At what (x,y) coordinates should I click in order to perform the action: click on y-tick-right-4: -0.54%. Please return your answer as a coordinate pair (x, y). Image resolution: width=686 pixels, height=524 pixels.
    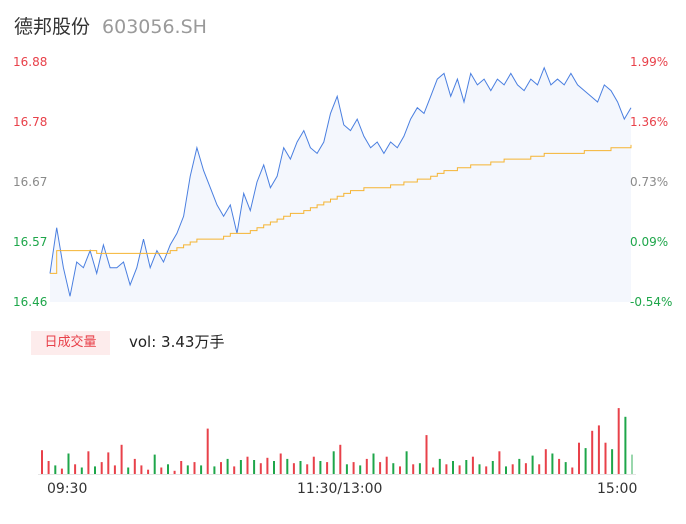
    Looking at the image, I should click on (651, 302).